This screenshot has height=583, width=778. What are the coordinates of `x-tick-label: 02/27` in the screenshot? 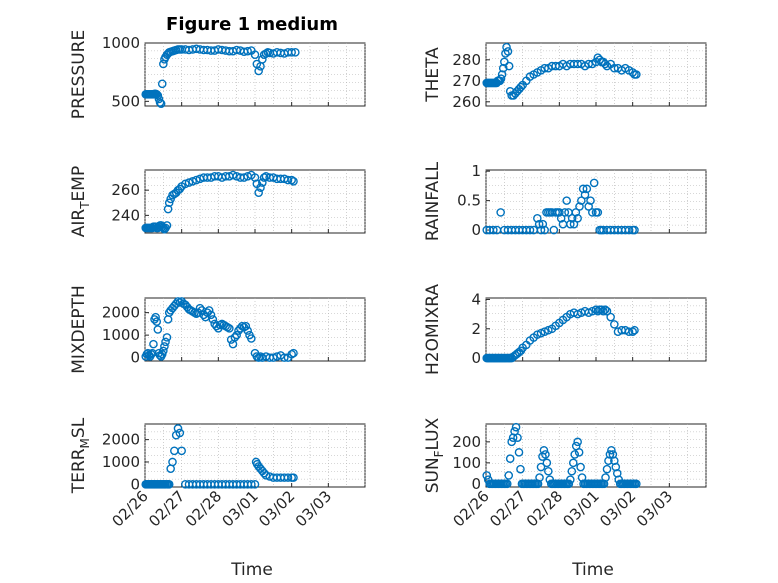 It's located at (507, 508).